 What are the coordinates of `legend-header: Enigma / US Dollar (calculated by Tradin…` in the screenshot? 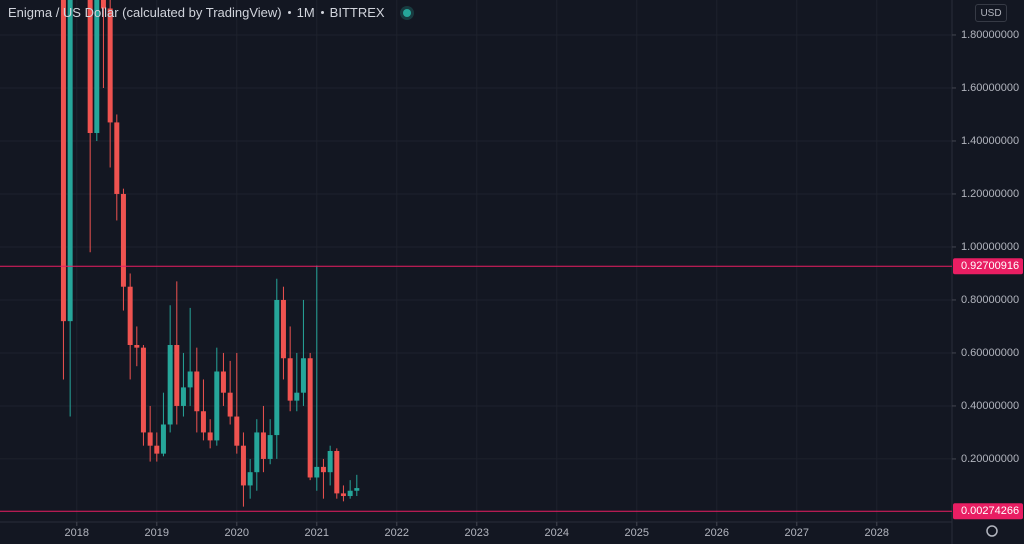 It's located at (209, 12).